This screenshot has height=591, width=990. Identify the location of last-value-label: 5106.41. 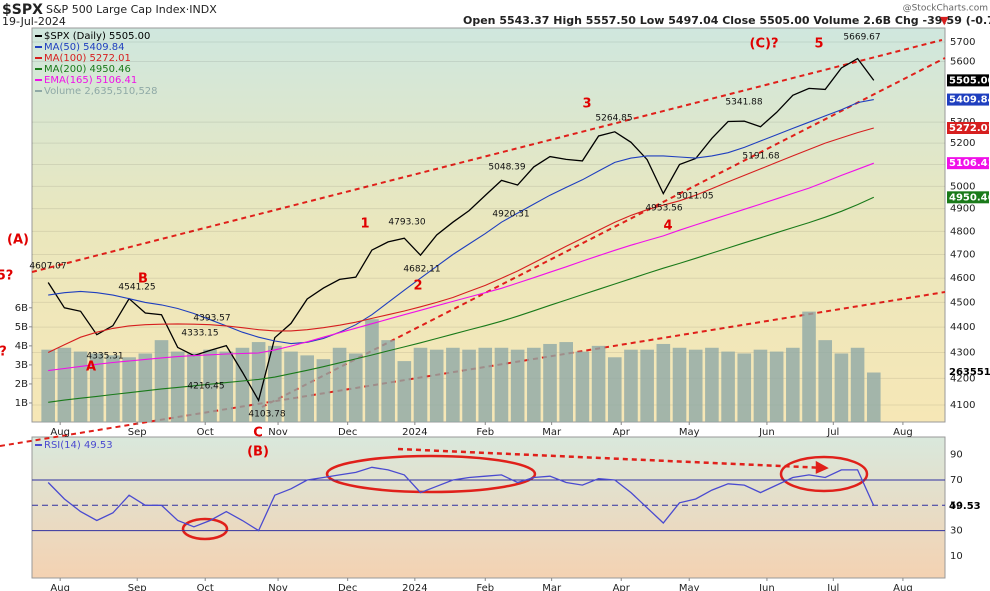
(969, 163).